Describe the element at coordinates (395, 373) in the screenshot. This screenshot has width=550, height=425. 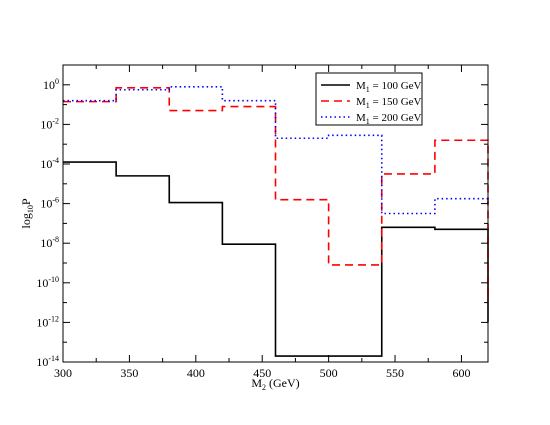
I see `x-tick-label: 550` at that location.